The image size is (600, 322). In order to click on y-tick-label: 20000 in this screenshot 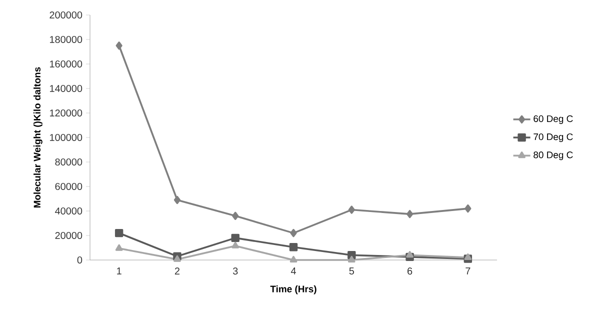, I will do `click(68, 236)`.